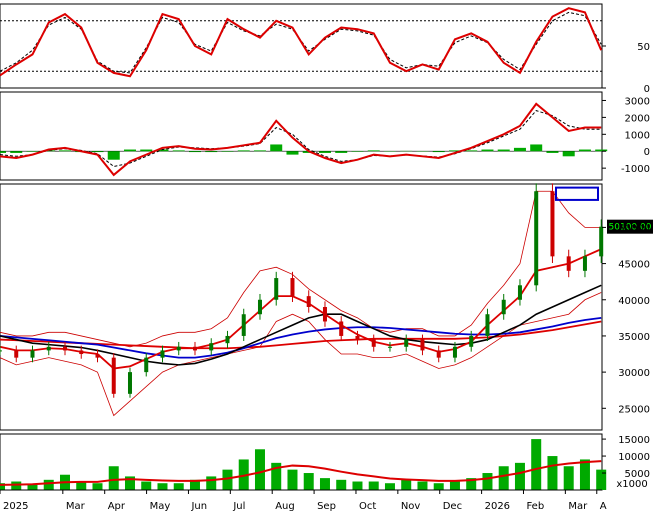 This screenshot has height=513, width=655. What do you see at coordinates (637, 135) in the screenshot?
I see `macd-ytick-label: 1000` at bounding box center [637, 135].